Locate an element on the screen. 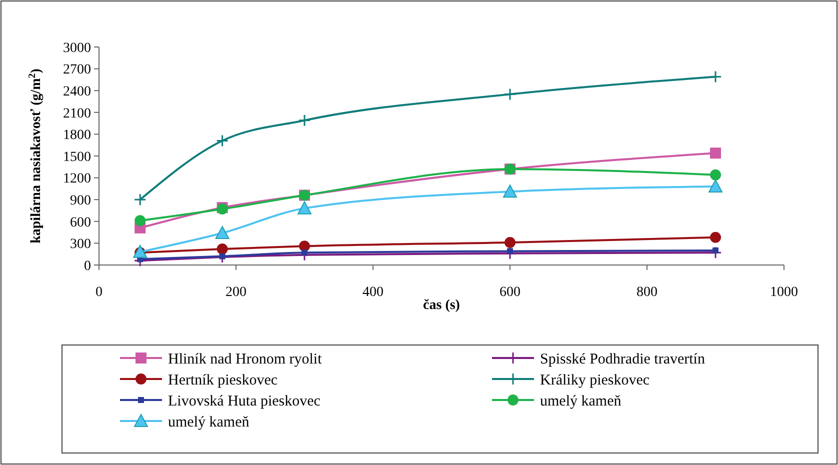 The image size is (838, 465). y-tick-label: 1500 is located at coordinates (77, 157).